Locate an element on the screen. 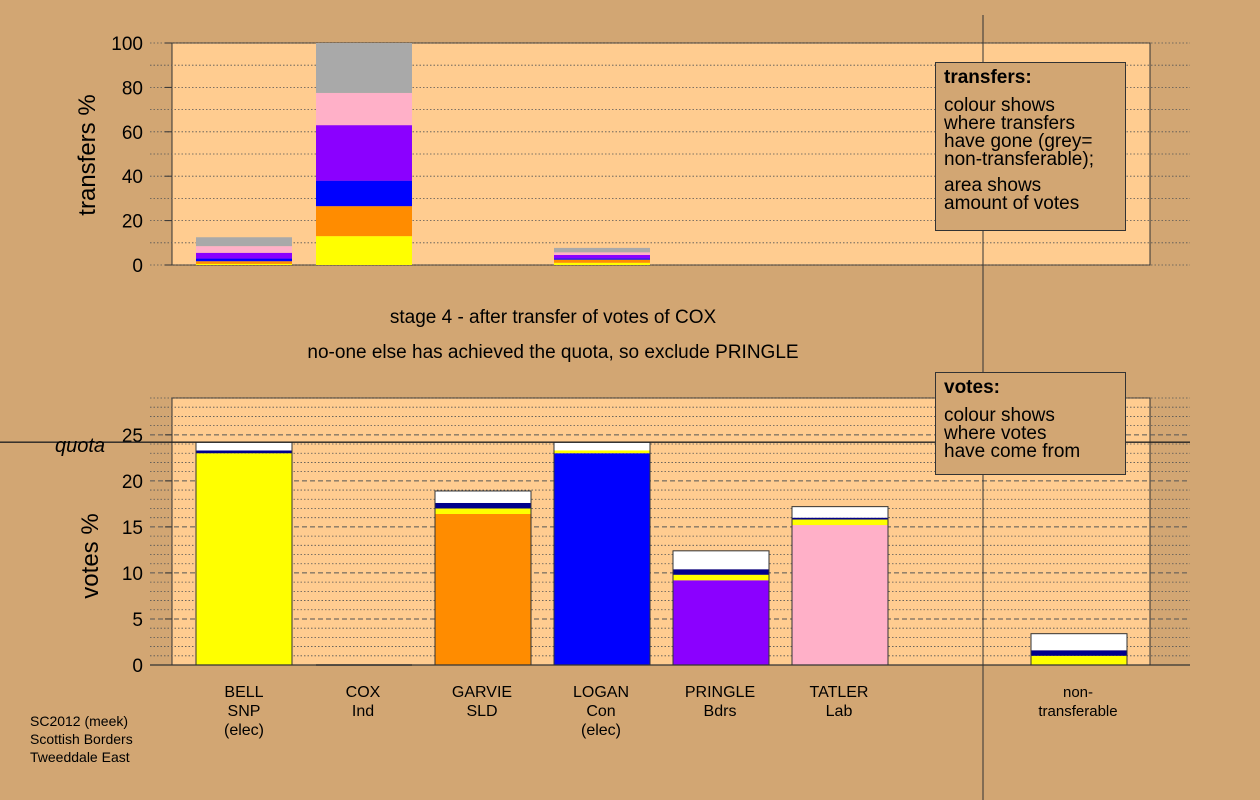  votes-legend-title: votes: is located at coordinates (972, 387).